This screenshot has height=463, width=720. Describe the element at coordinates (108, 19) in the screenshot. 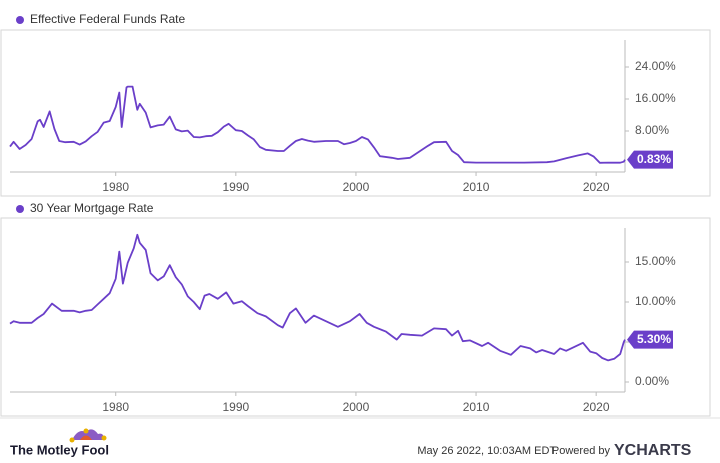

I see `legend-label: Effective Federal Funds Rate` at that location.